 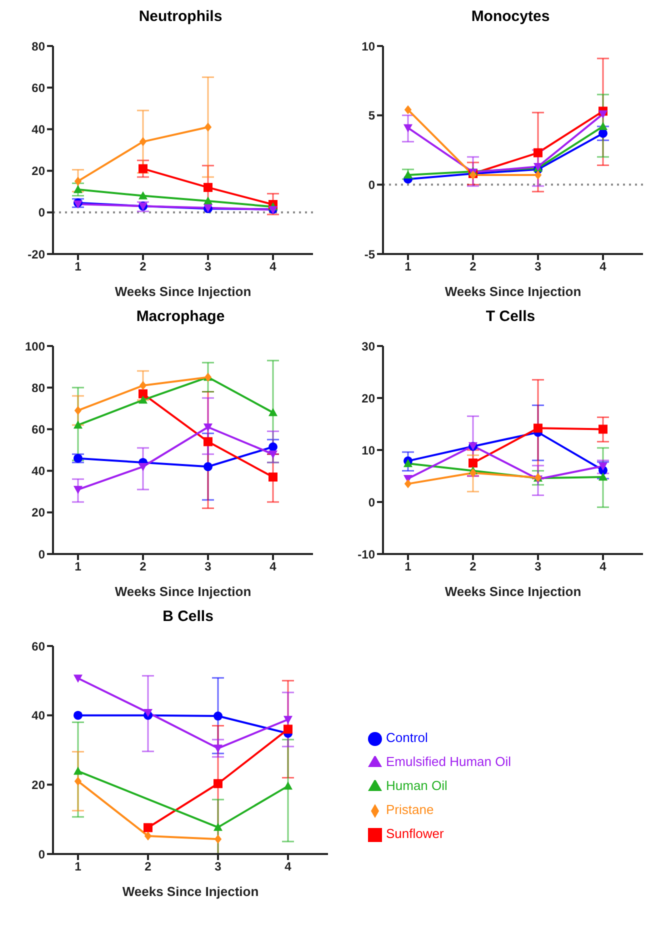 What do you see at coordinates (410, 809) in the screenshot?
I see `legend-label: Pristane` at bounding box center [410, 809].